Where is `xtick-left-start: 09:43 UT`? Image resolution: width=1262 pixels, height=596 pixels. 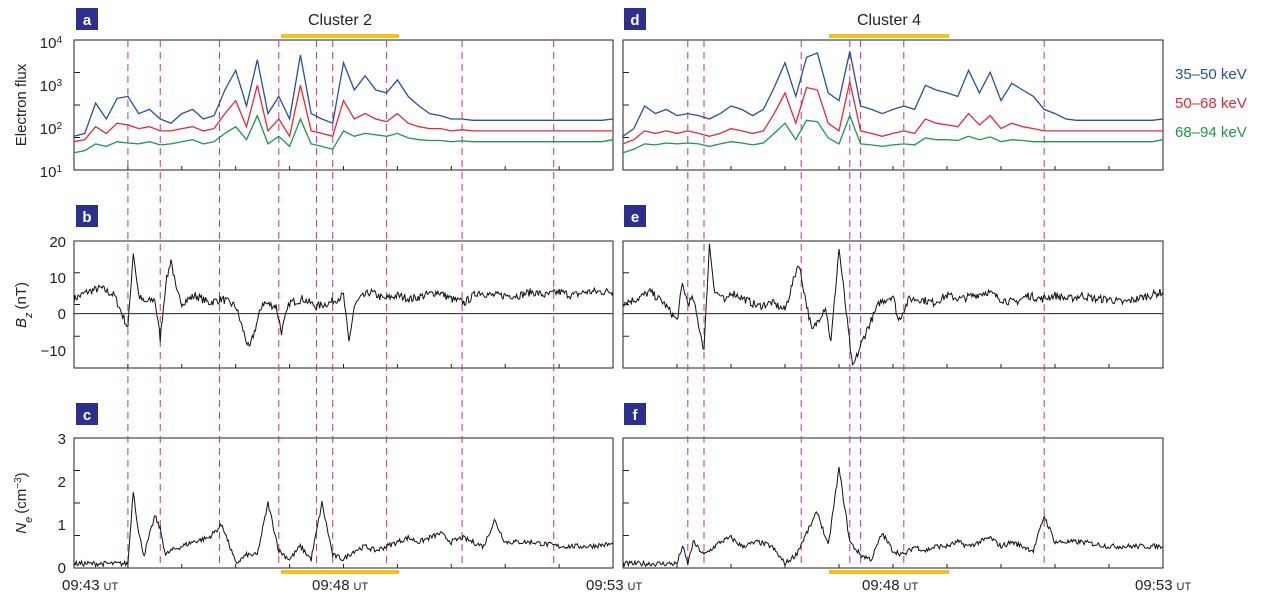 xtick-left-start: 09:43 UT is located at coordinates (90, 585).